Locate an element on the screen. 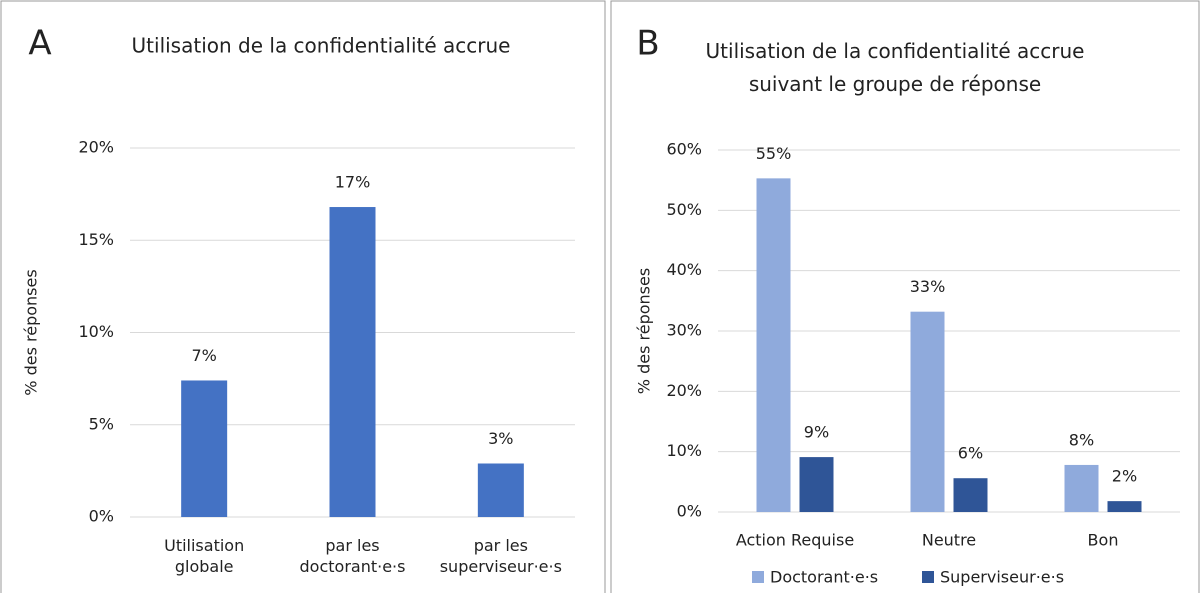 The image size is (1200, 593). value-label: 33% is located at coordinates (928, 286).